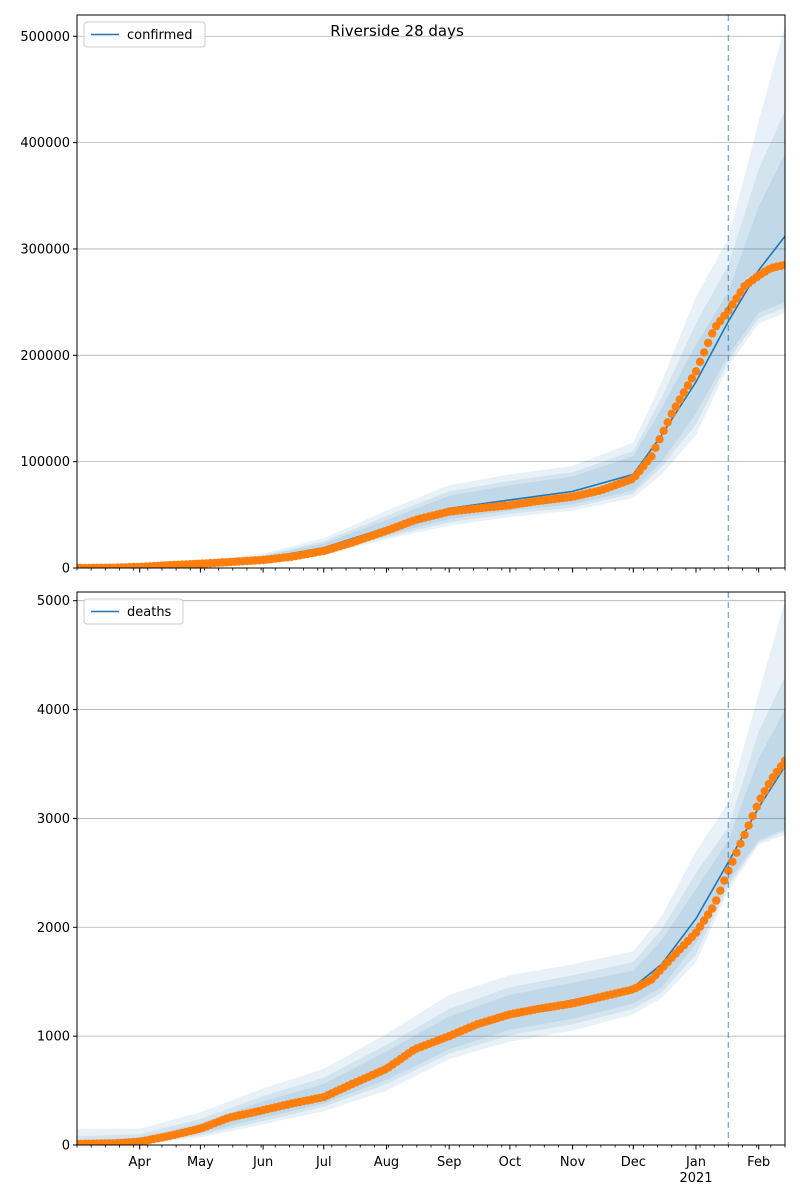  I want to click on deaths-legend-label: deaths, so click(149, 612).